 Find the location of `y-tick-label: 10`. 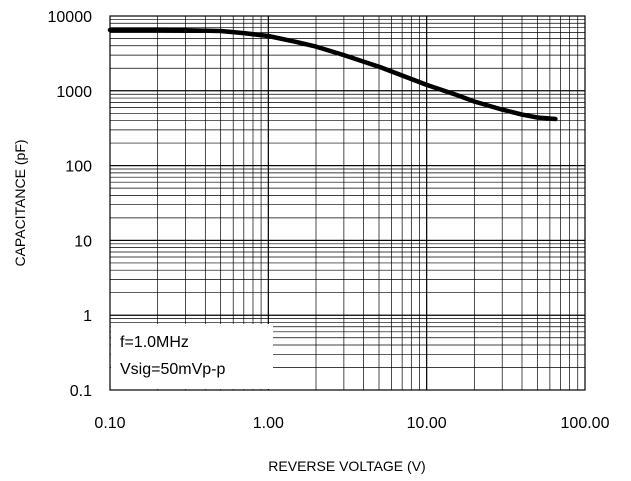

y-tick-label: 10 is located at coordinates (83, 241).